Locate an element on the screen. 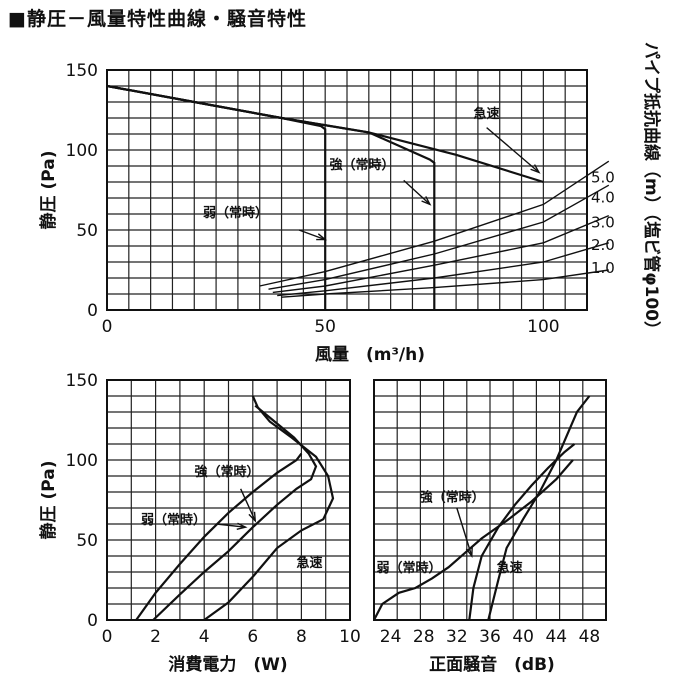 The image size is (700, 700). pq-resistance-label-3: 2.0 is located at coordinates (603, 245).